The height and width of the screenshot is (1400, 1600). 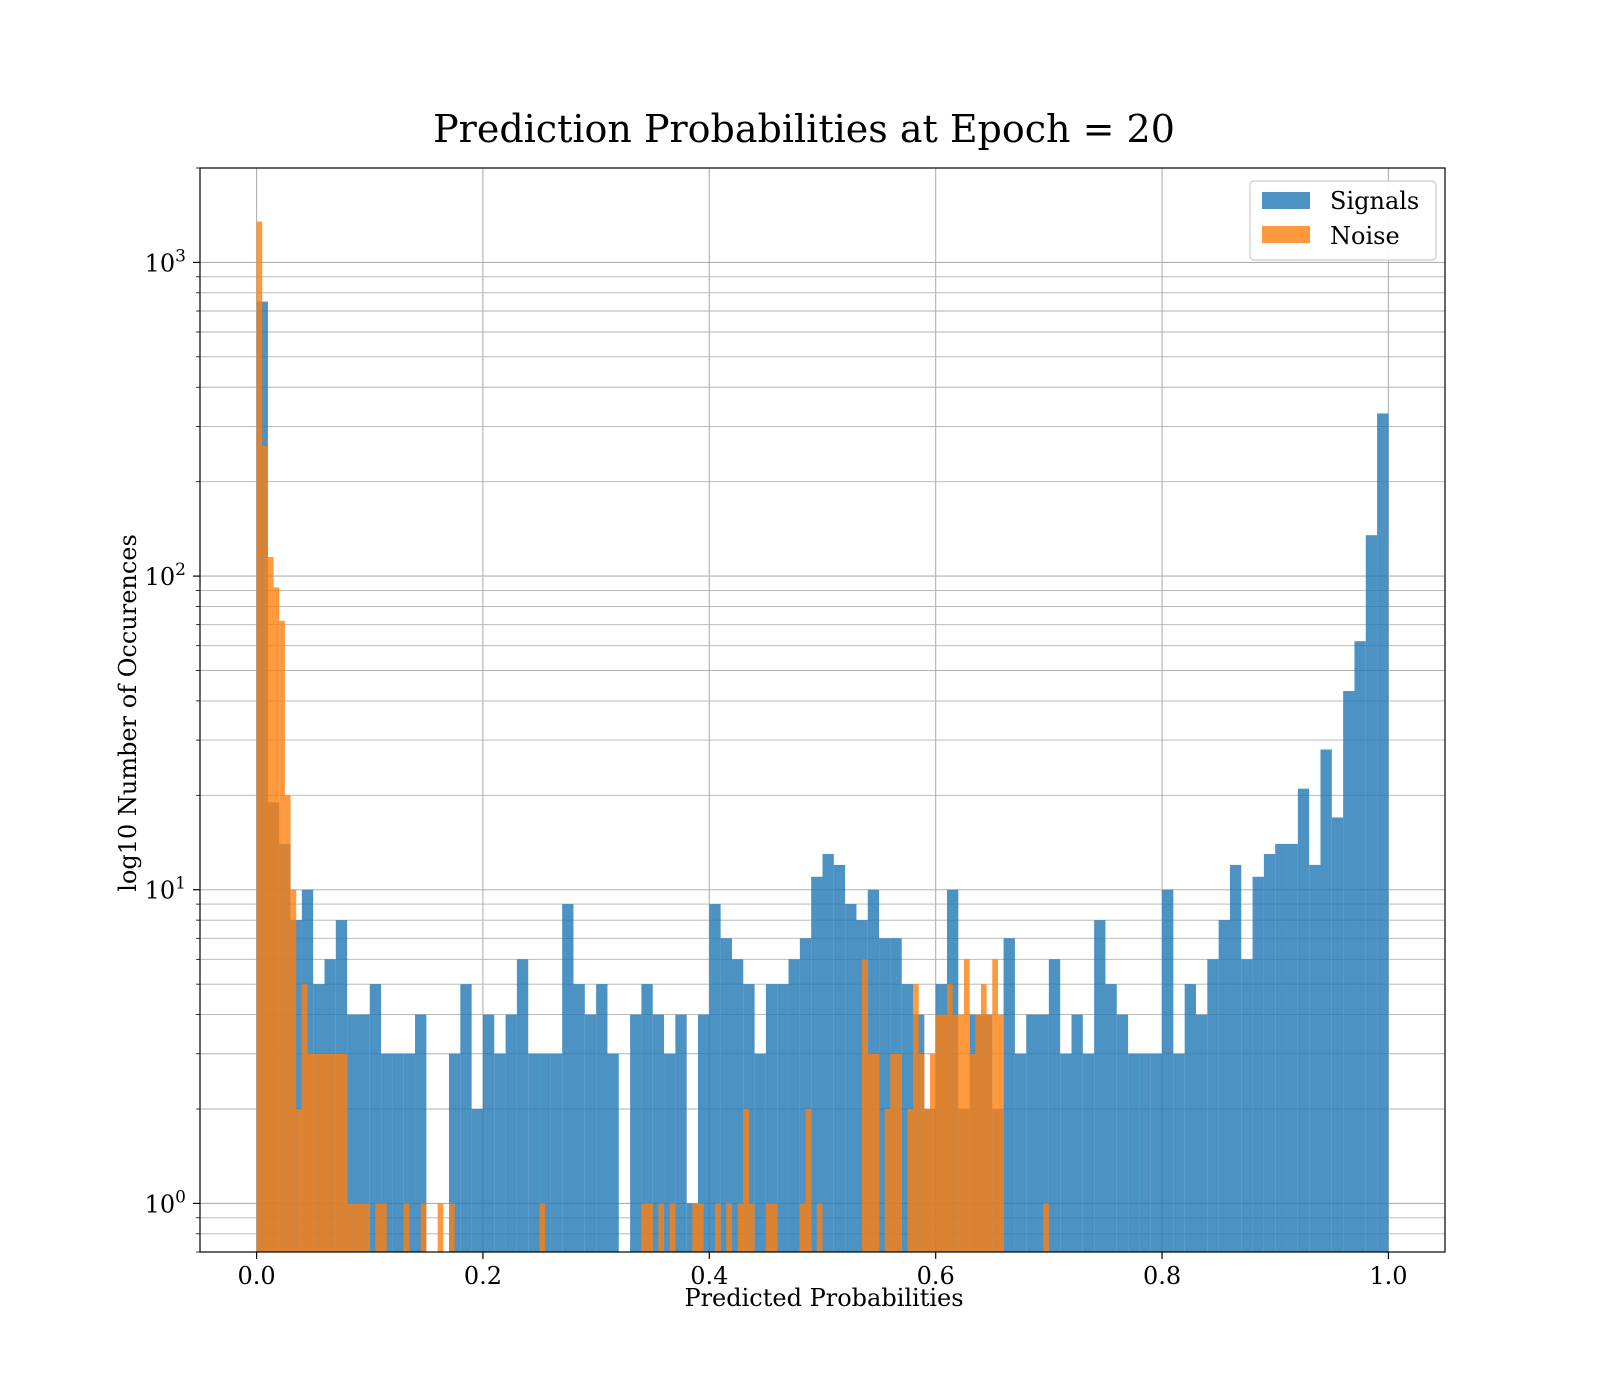 I want to click on y-tick-label: 10⁰, so click(x=165, y=1202).